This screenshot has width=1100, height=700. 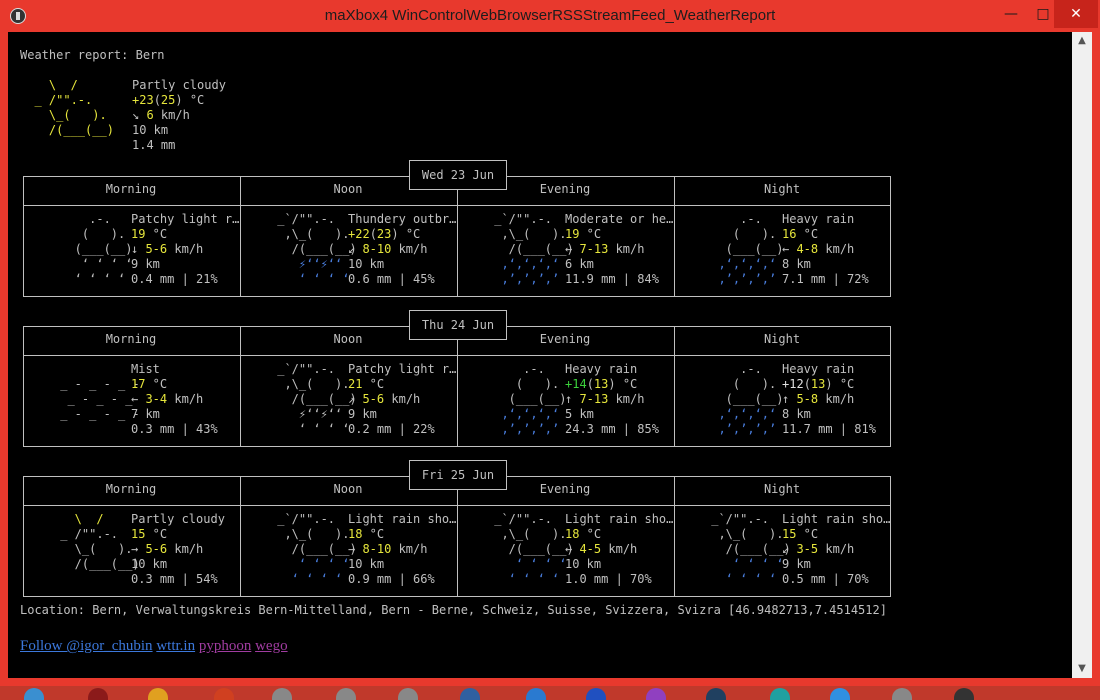 What do you see at coordinates (100, 541) in the screenshot?
I see `weather-art: \ / _ /"".-. \_( ). /(___(__)` at bounding box center [100, 541].